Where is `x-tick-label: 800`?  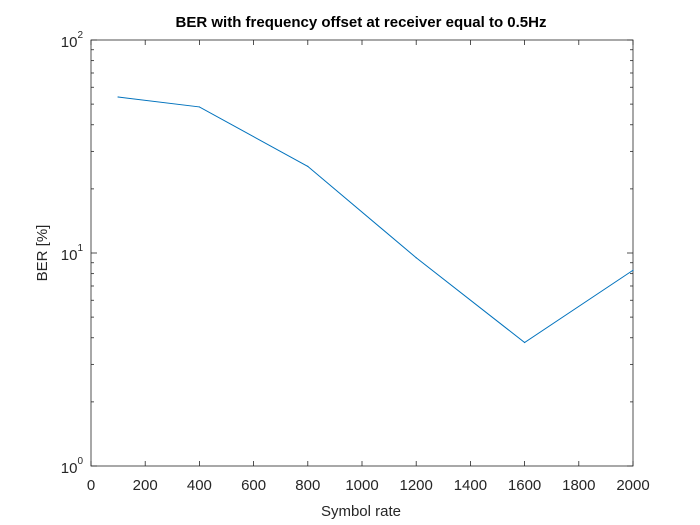 x-tick-label: 800 is located at coordinates (307, 485).